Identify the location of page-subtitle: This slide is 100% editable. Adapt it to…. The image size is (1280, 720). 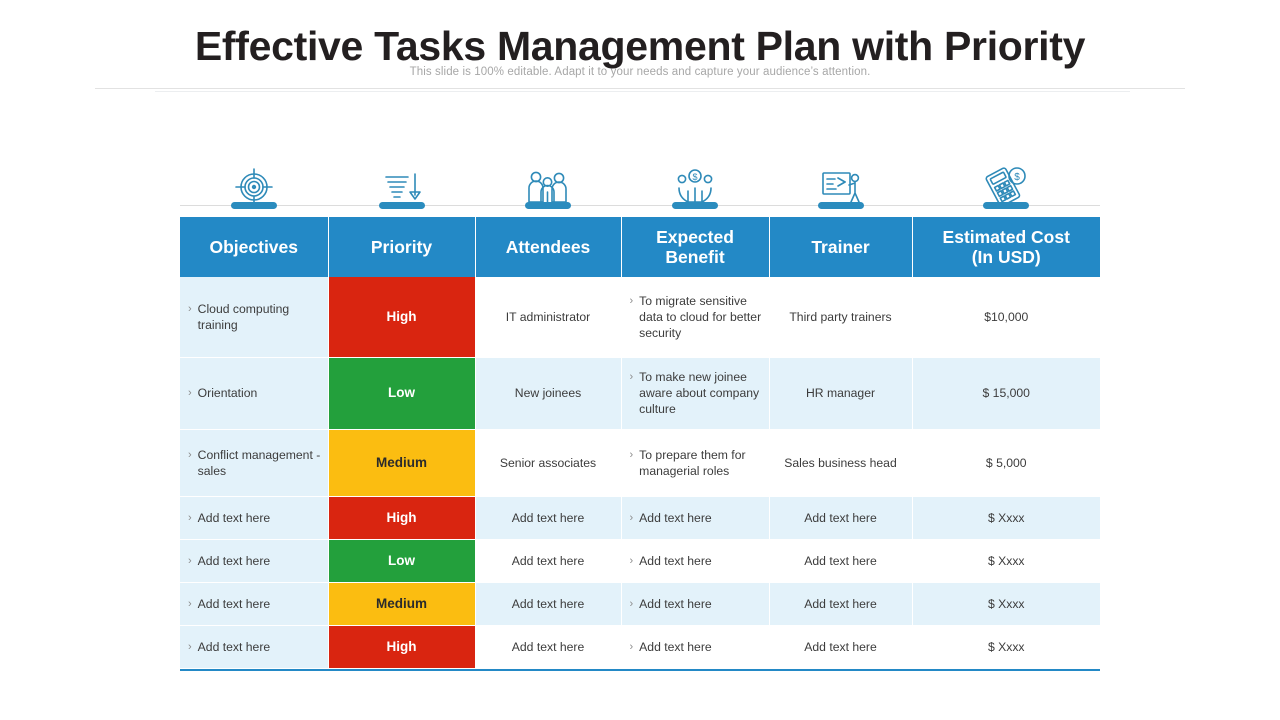
(640, 72).